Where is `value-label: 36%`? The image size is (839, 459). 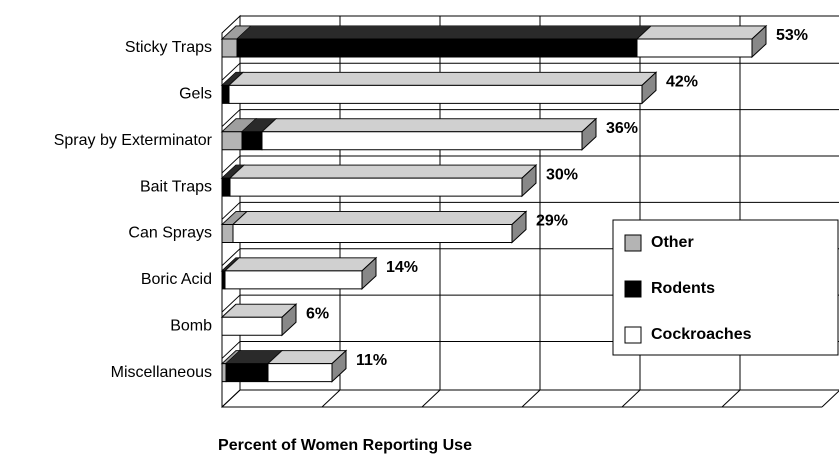 value-label: 36% is located at coordinates (622, 128).